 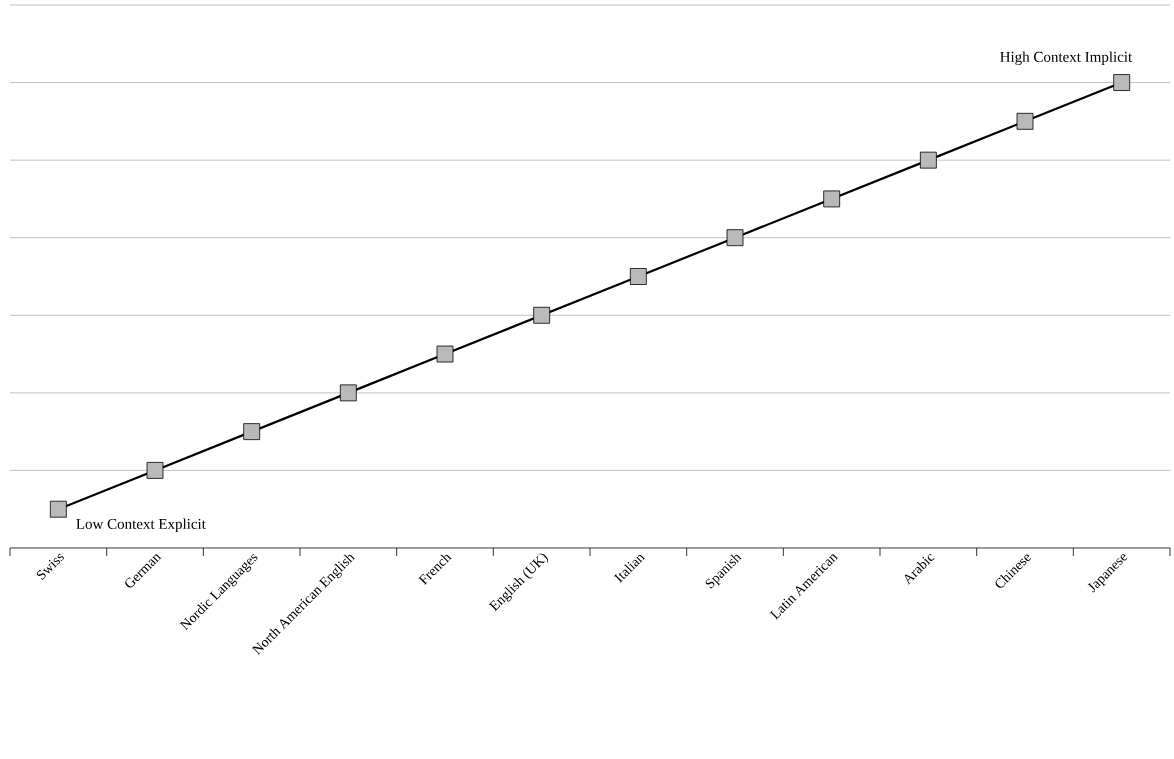 What do you see at coordinates (1066, 58) in the screenshot?
I see `annotation: High Context Implicit` at bounding box center [1066, 58].